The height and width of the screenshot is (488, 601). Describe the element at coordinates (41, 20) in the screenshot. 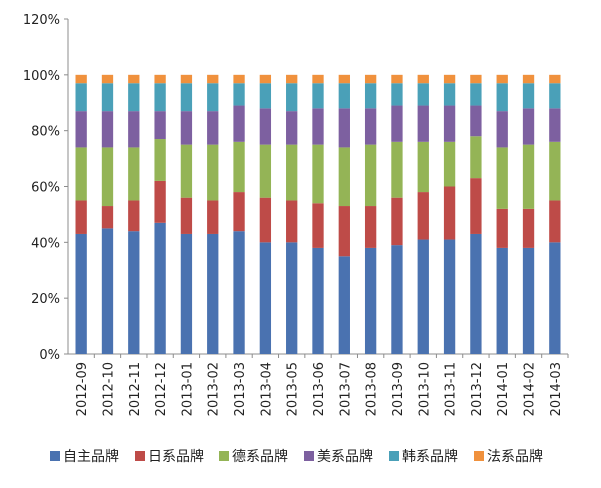

I see `y-tick-label: 120%` at that location.